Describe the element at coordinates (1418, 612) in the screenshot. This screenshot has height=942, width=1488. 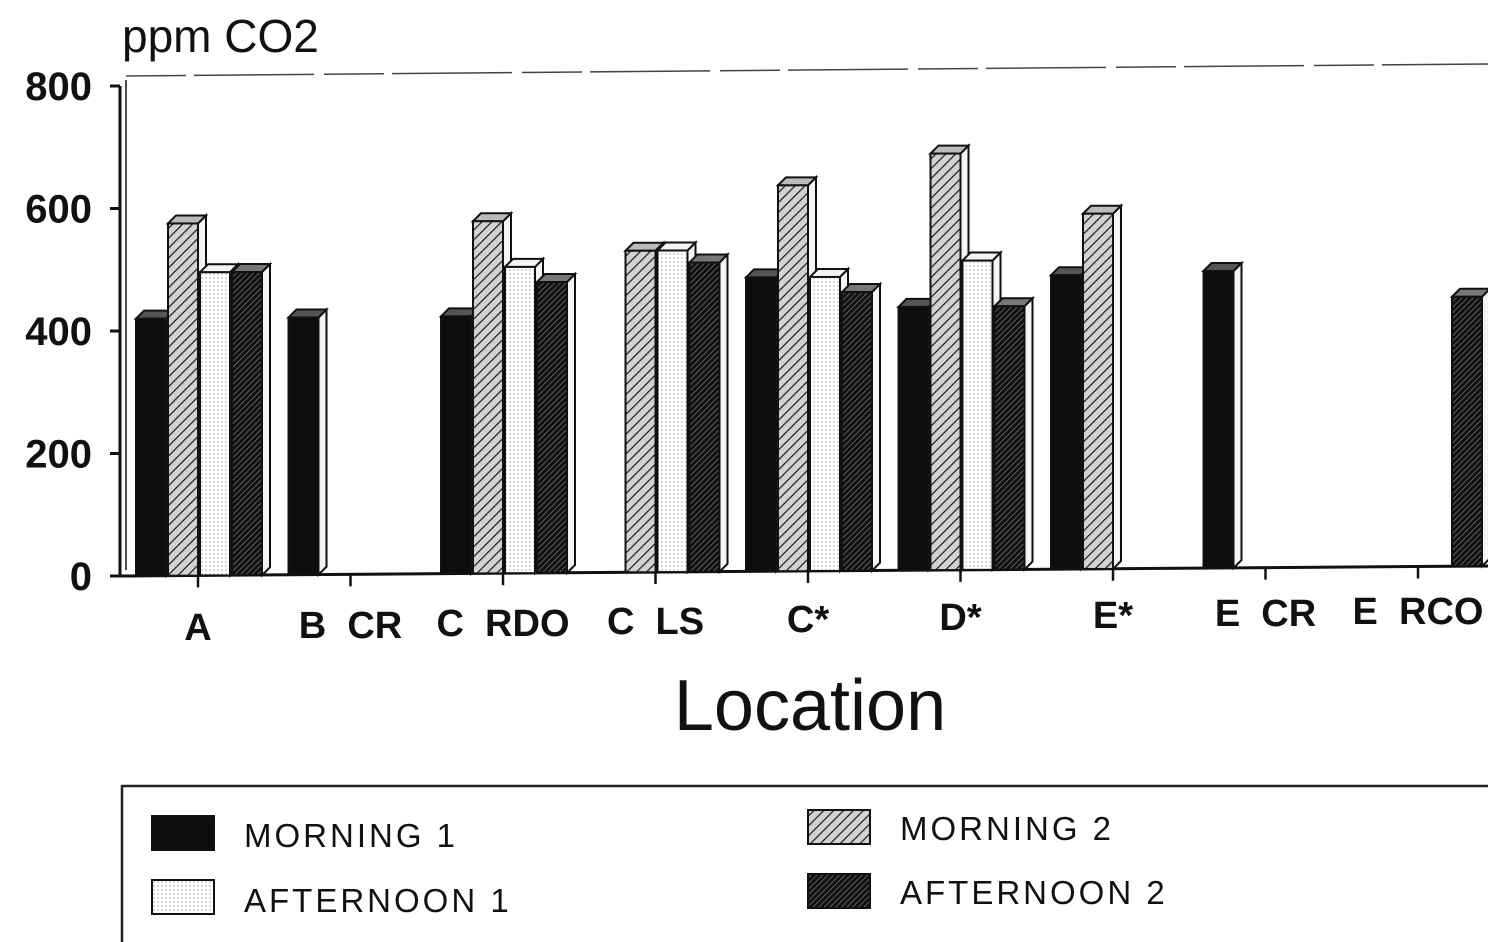
I see `x-tick-label-e-rco: E RCO` at that location.